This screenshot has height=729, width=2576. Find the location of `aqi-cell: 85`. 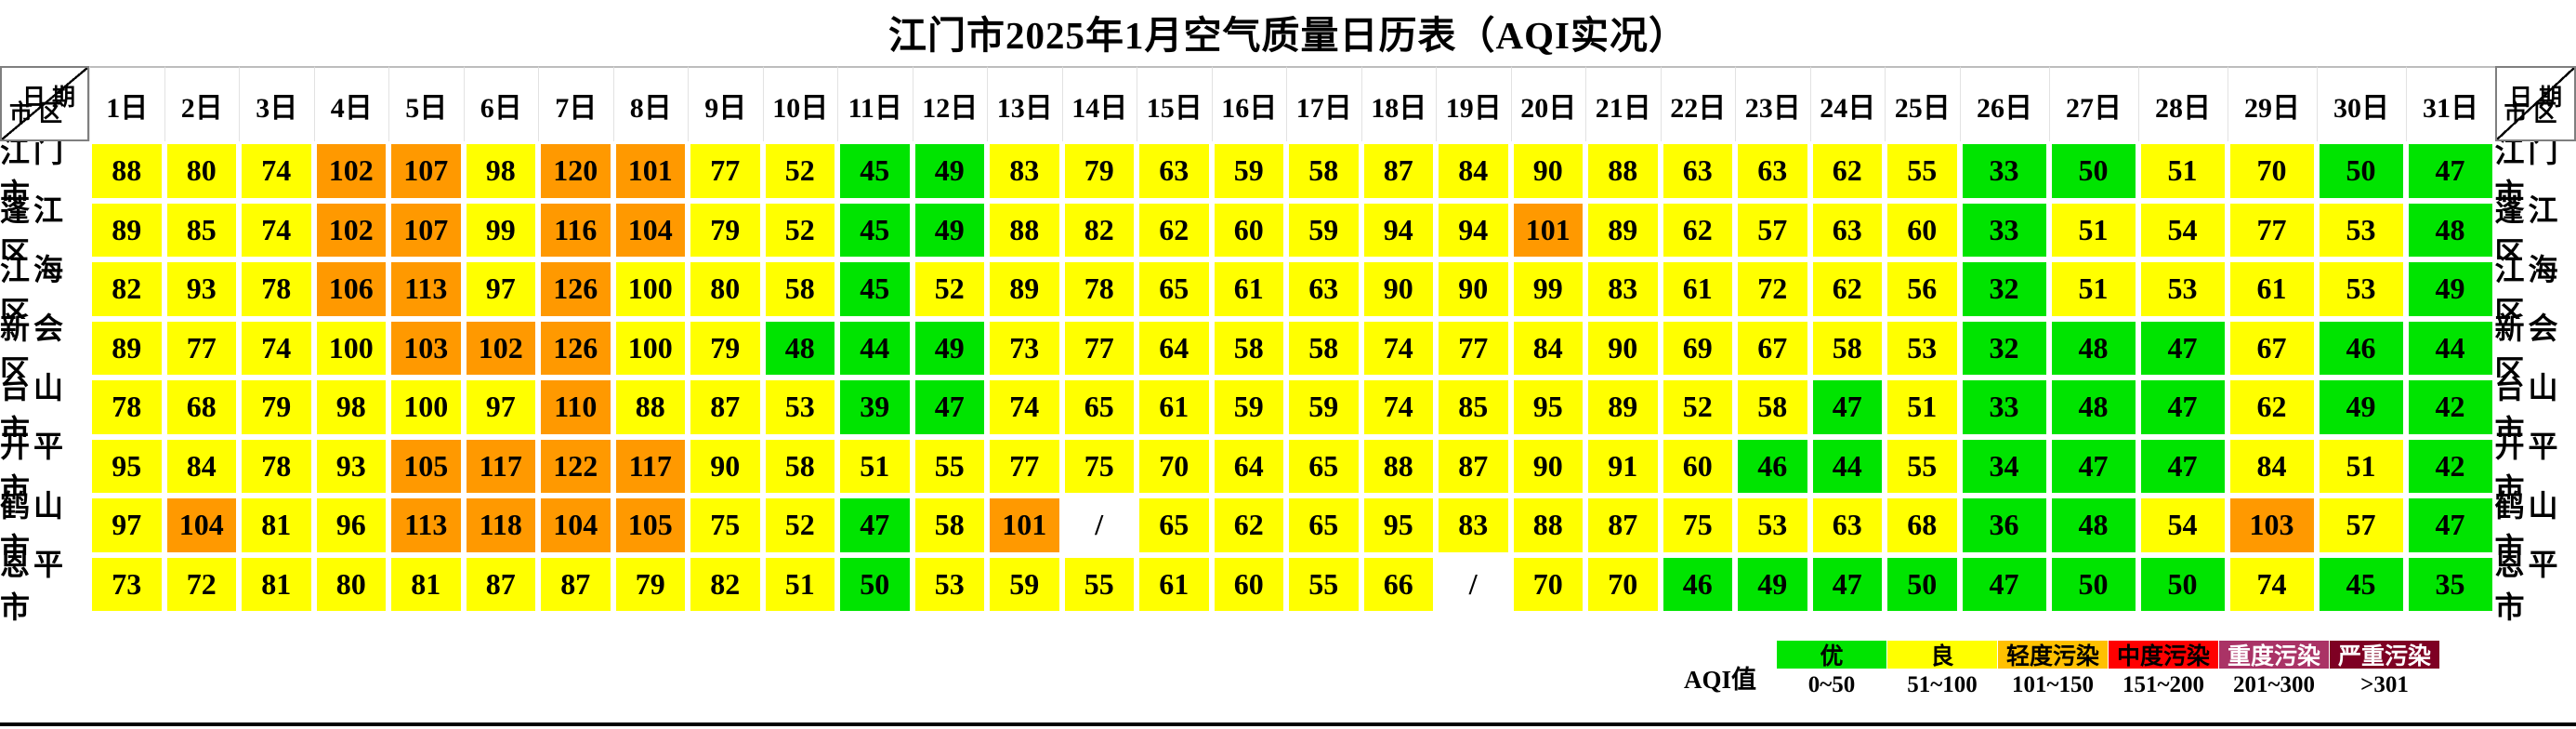

aqi-cell: 85 is located at coordinates (201, 229).